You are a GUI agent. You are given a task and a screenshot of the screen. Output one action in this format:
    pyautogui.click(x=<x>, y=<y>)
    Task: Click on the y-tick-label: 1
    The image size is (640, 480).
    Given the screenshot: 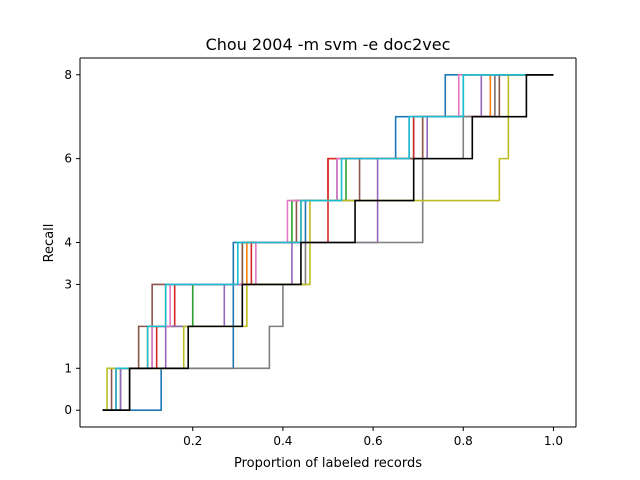 What is the action you would take?
    pyautogui.click(x=68, y=368)
    